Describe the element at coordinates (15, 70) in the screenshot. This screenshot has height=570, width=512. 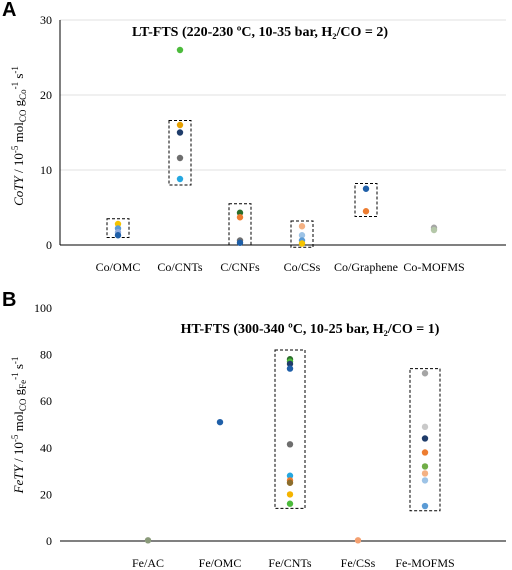
I see `panel-a-ylabel-sup3: -1` at that location.